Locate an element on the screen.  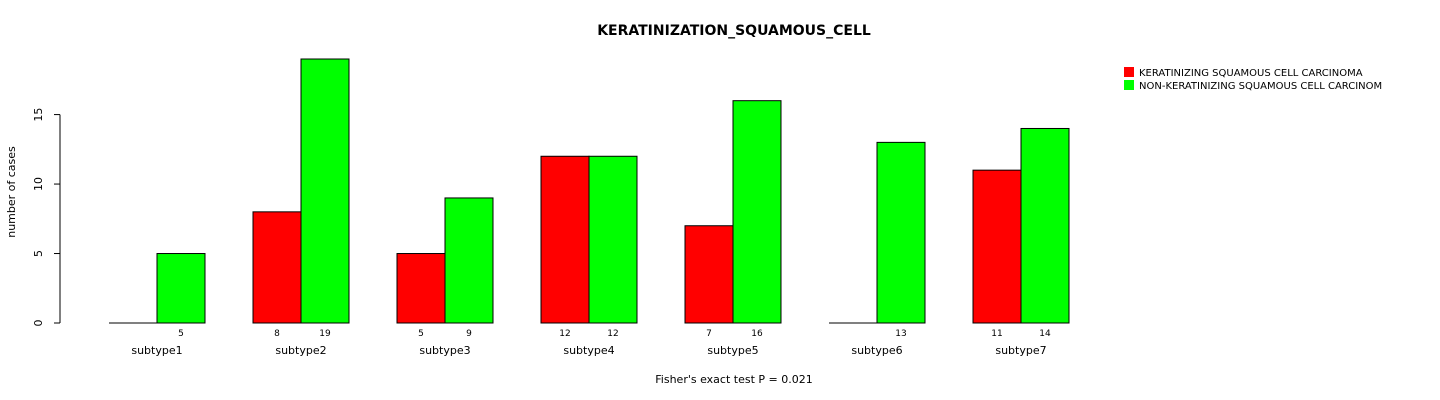
bar-group-subtype7: 11 14 subtype7 is located at coordinates (1021, 242).